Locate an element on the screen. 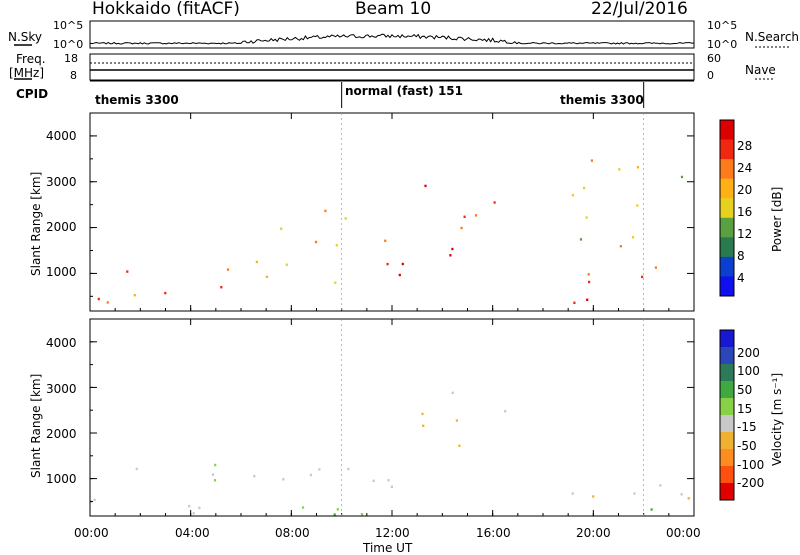  nsky-label: N.Sky is located at coordinates (25, 37).